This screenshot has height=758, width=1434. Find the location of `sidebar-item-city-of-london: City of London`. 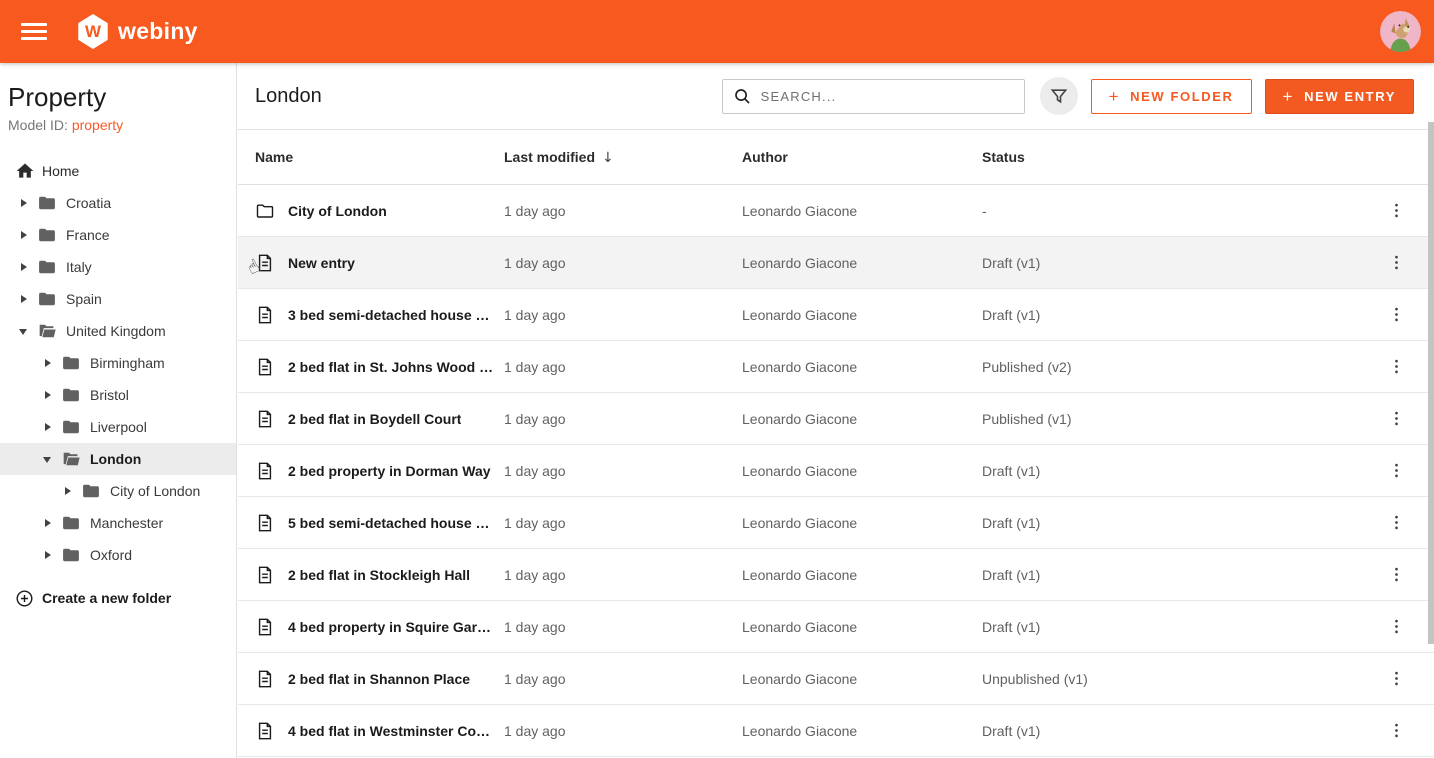

sidebar-item-city-of-london: City of London is located at coordinates (118, 491).